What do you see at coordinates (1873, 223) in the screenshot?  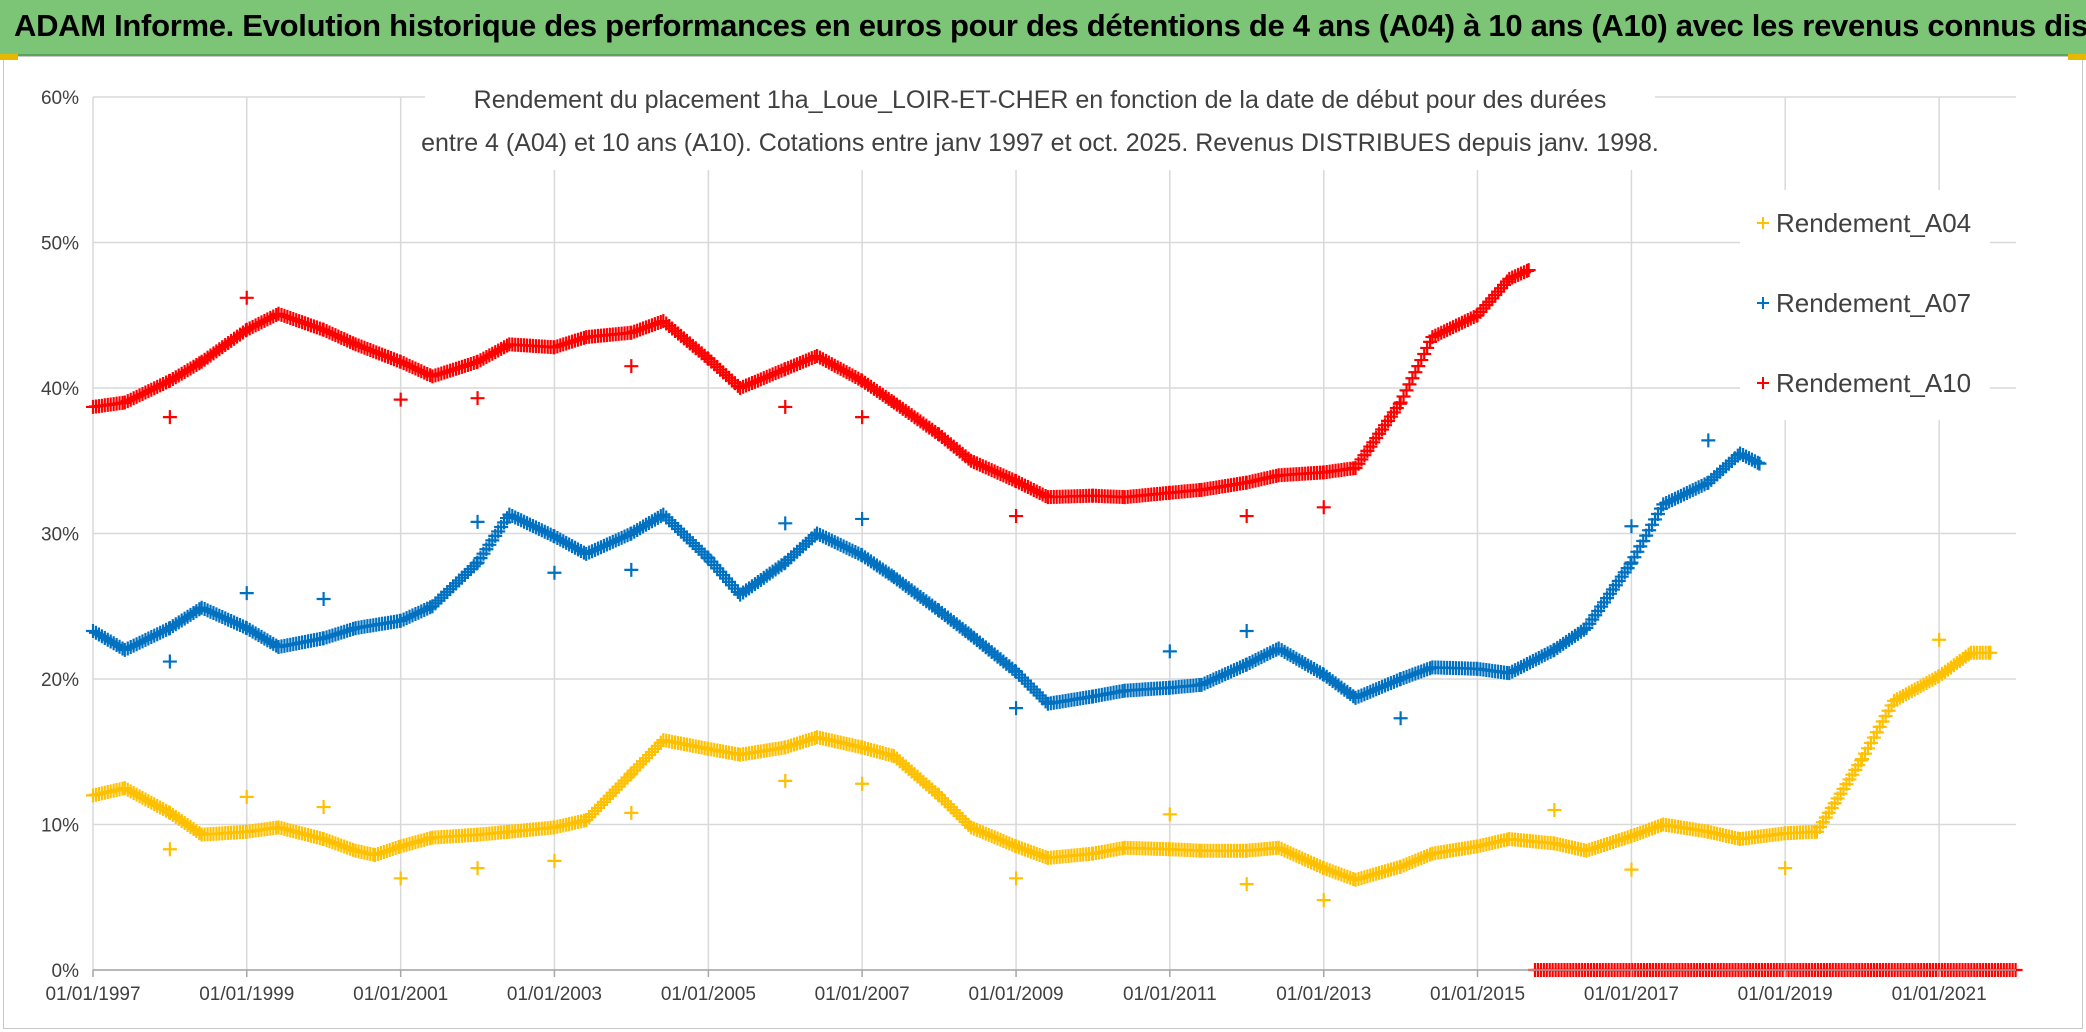 I see `legend-label: Rendement_A04` at bounding box center [1873, 223].